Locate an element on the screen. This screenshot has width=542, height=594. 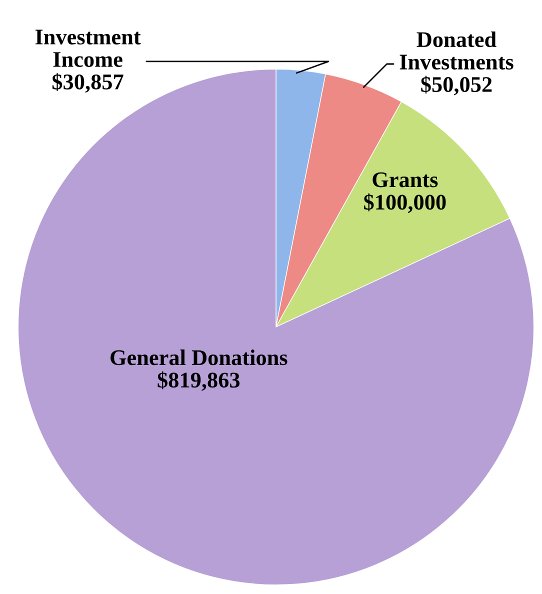
slice-label: Investment Income is located at coordinates (88, 48).